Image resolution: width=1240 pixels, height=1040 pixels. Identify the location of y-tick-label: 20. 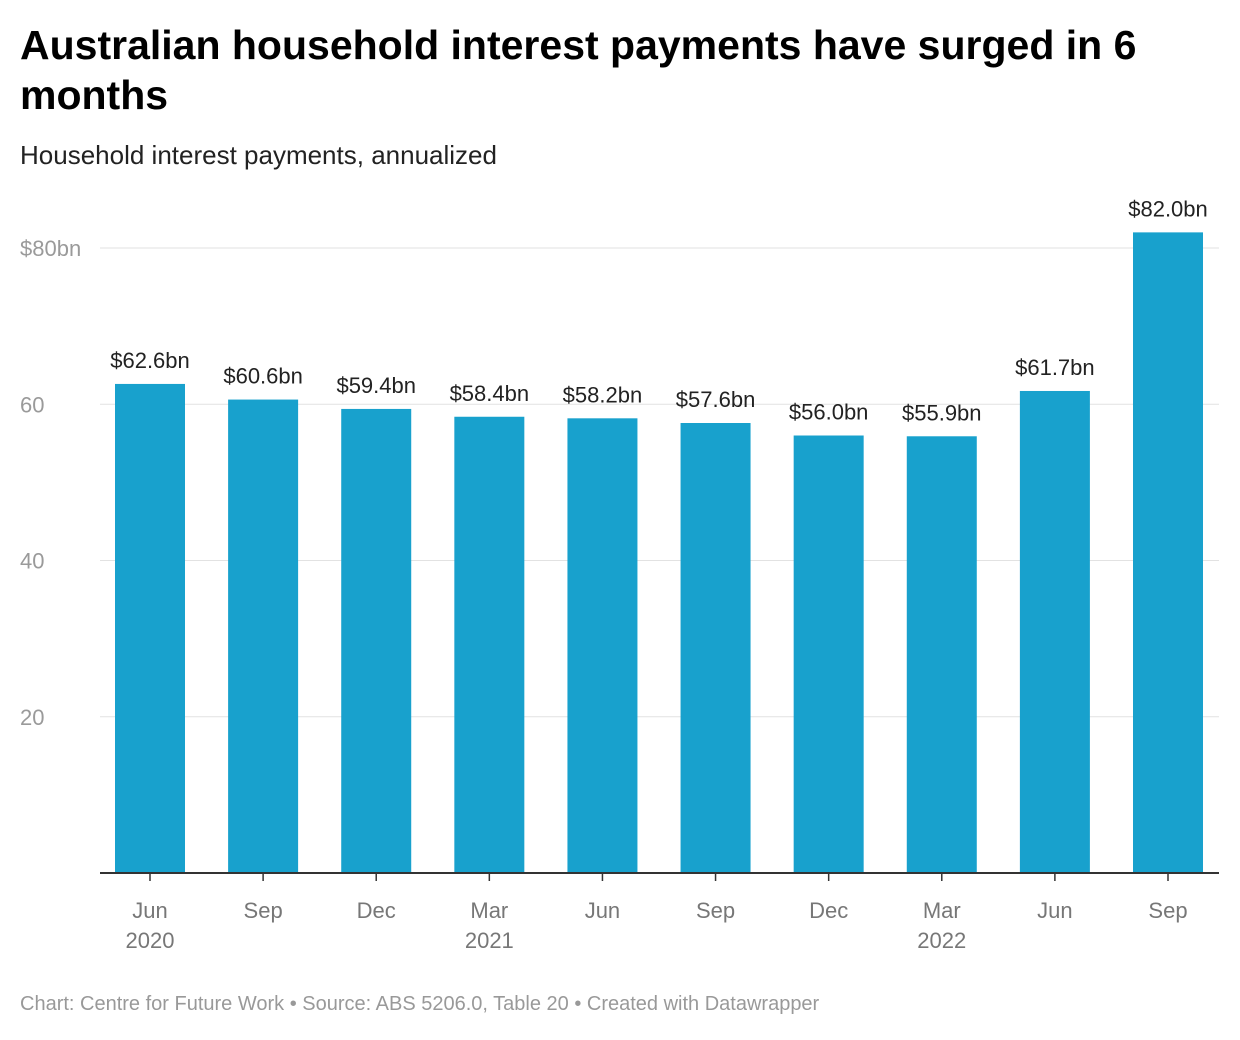
(32, 717).